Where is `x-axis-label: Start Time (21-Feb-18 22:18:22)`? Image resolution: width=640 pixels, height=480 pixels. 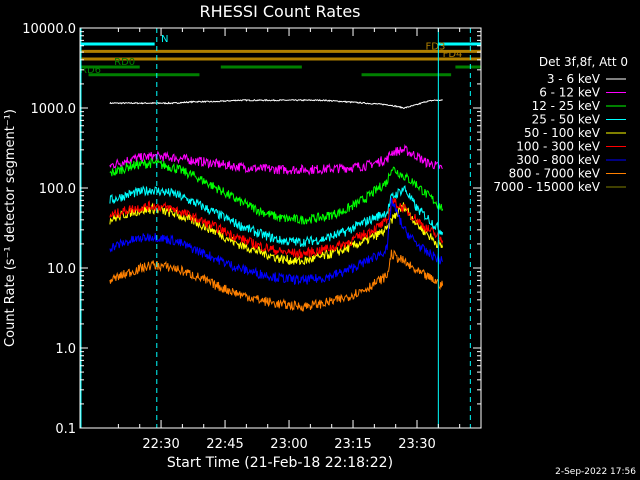 x-axis-label: Start Time (21-Feb-18 22:18:22) is located at coordinates (280, 463).